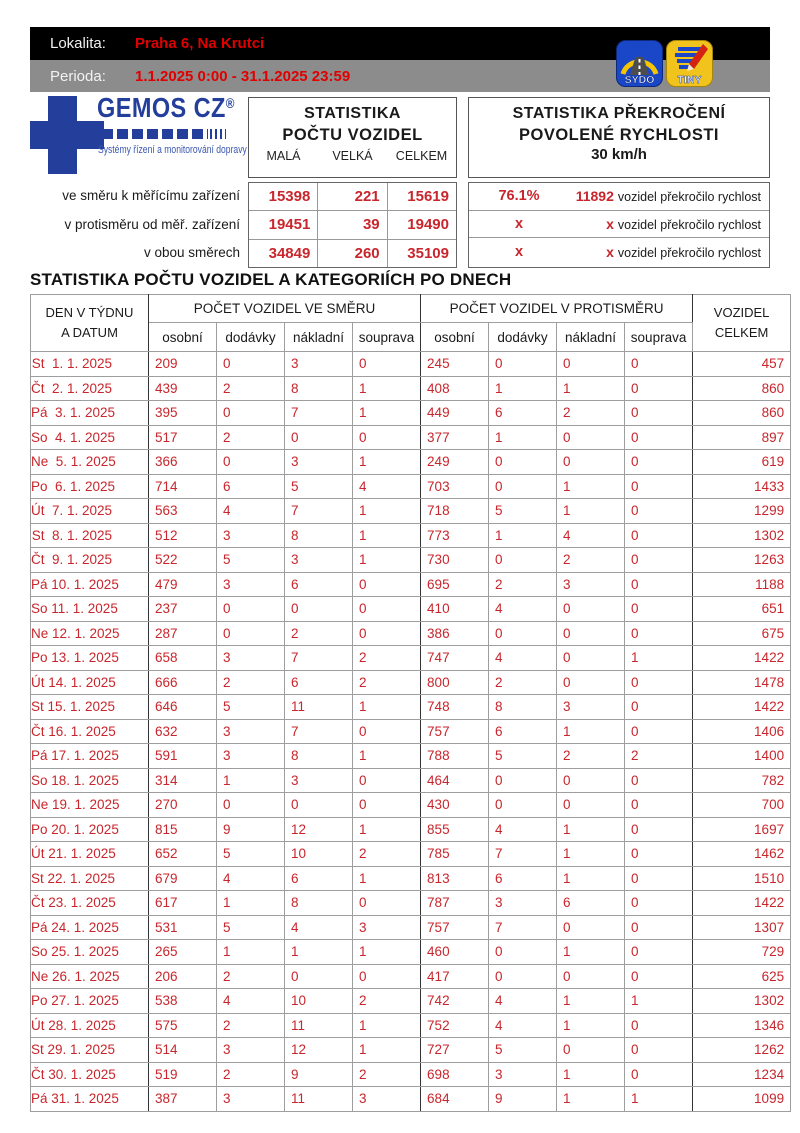 The height and width of the screenshot is (1133, 800). What do you see at coordinates (421, 225) in the screenshot?
I see `count-protismer-celkem: 19490` at bounding box center [421, 225].